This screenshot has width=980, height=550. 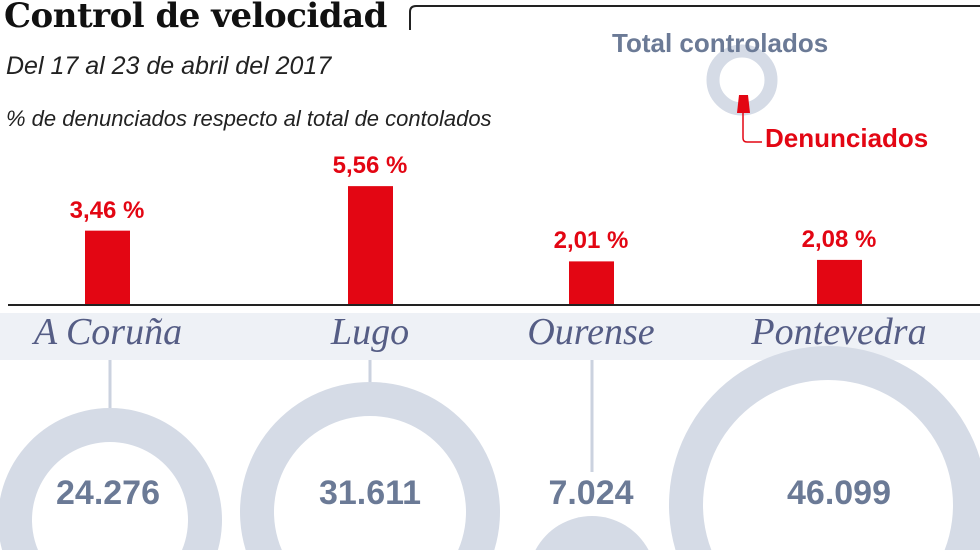 I want to click on chart-subtitle: Del 17 al 23 de abril del 2017, so click(x=169, y=66).